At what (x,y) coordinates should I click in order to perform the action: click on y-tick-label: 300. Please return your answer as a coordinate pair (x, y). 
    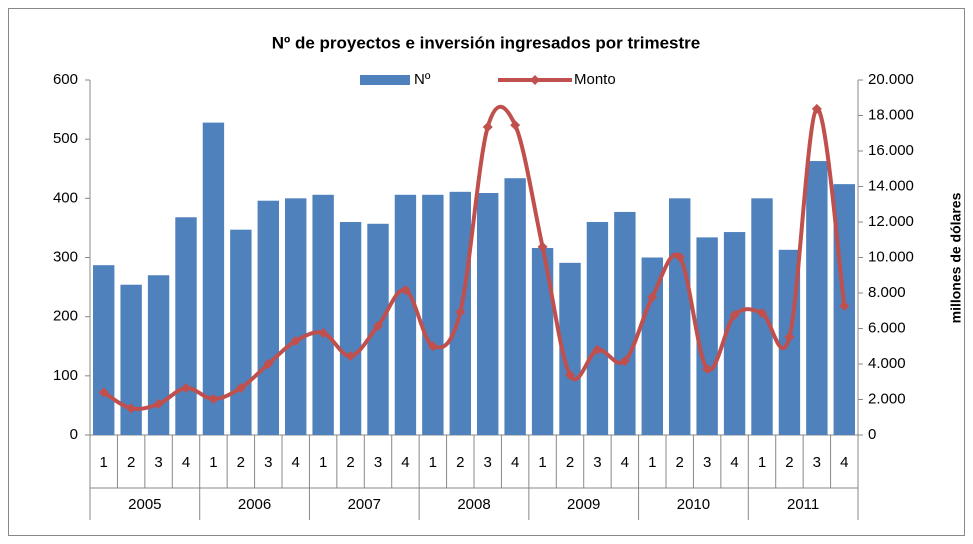
    Looking at the image, I should click on (65, 256).